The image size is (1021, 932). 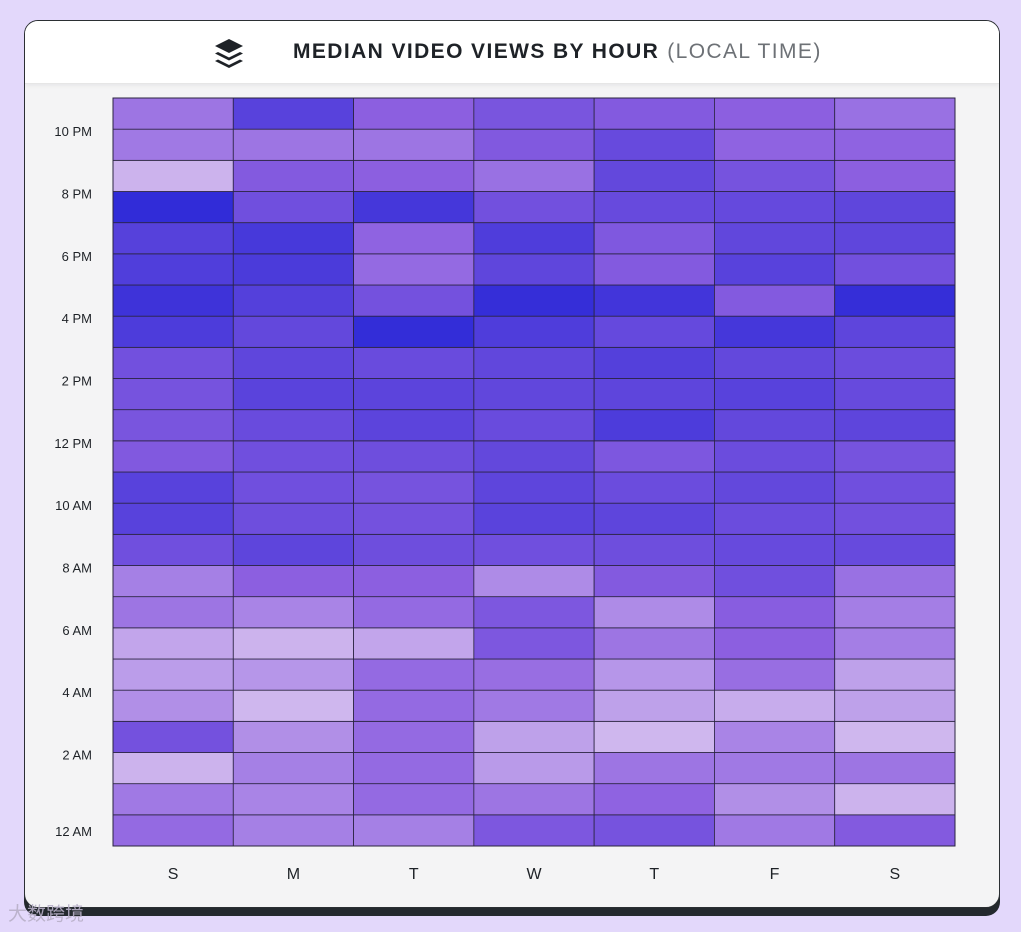 What do you see at coordinates (173, 874) in the screenshot?
I see `x-tick-label: S` at bounding box center [173, 874].